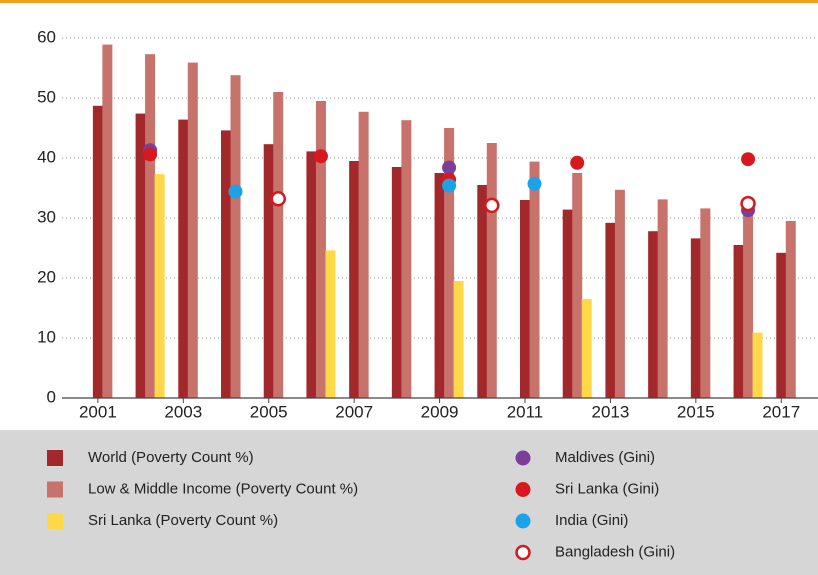 The image size is (818, 575). Describe the element at coordinates (409, 1) in the screenshot. I see `top-rule` at that location.